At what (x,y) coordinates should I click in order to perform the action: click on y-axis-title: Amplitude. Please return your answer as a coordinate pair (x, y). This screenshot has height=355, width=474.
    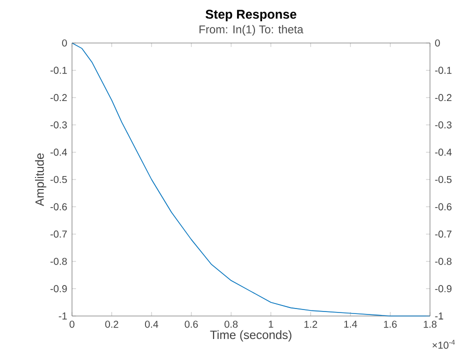
    Looking at the image, I should click on (40, 179).